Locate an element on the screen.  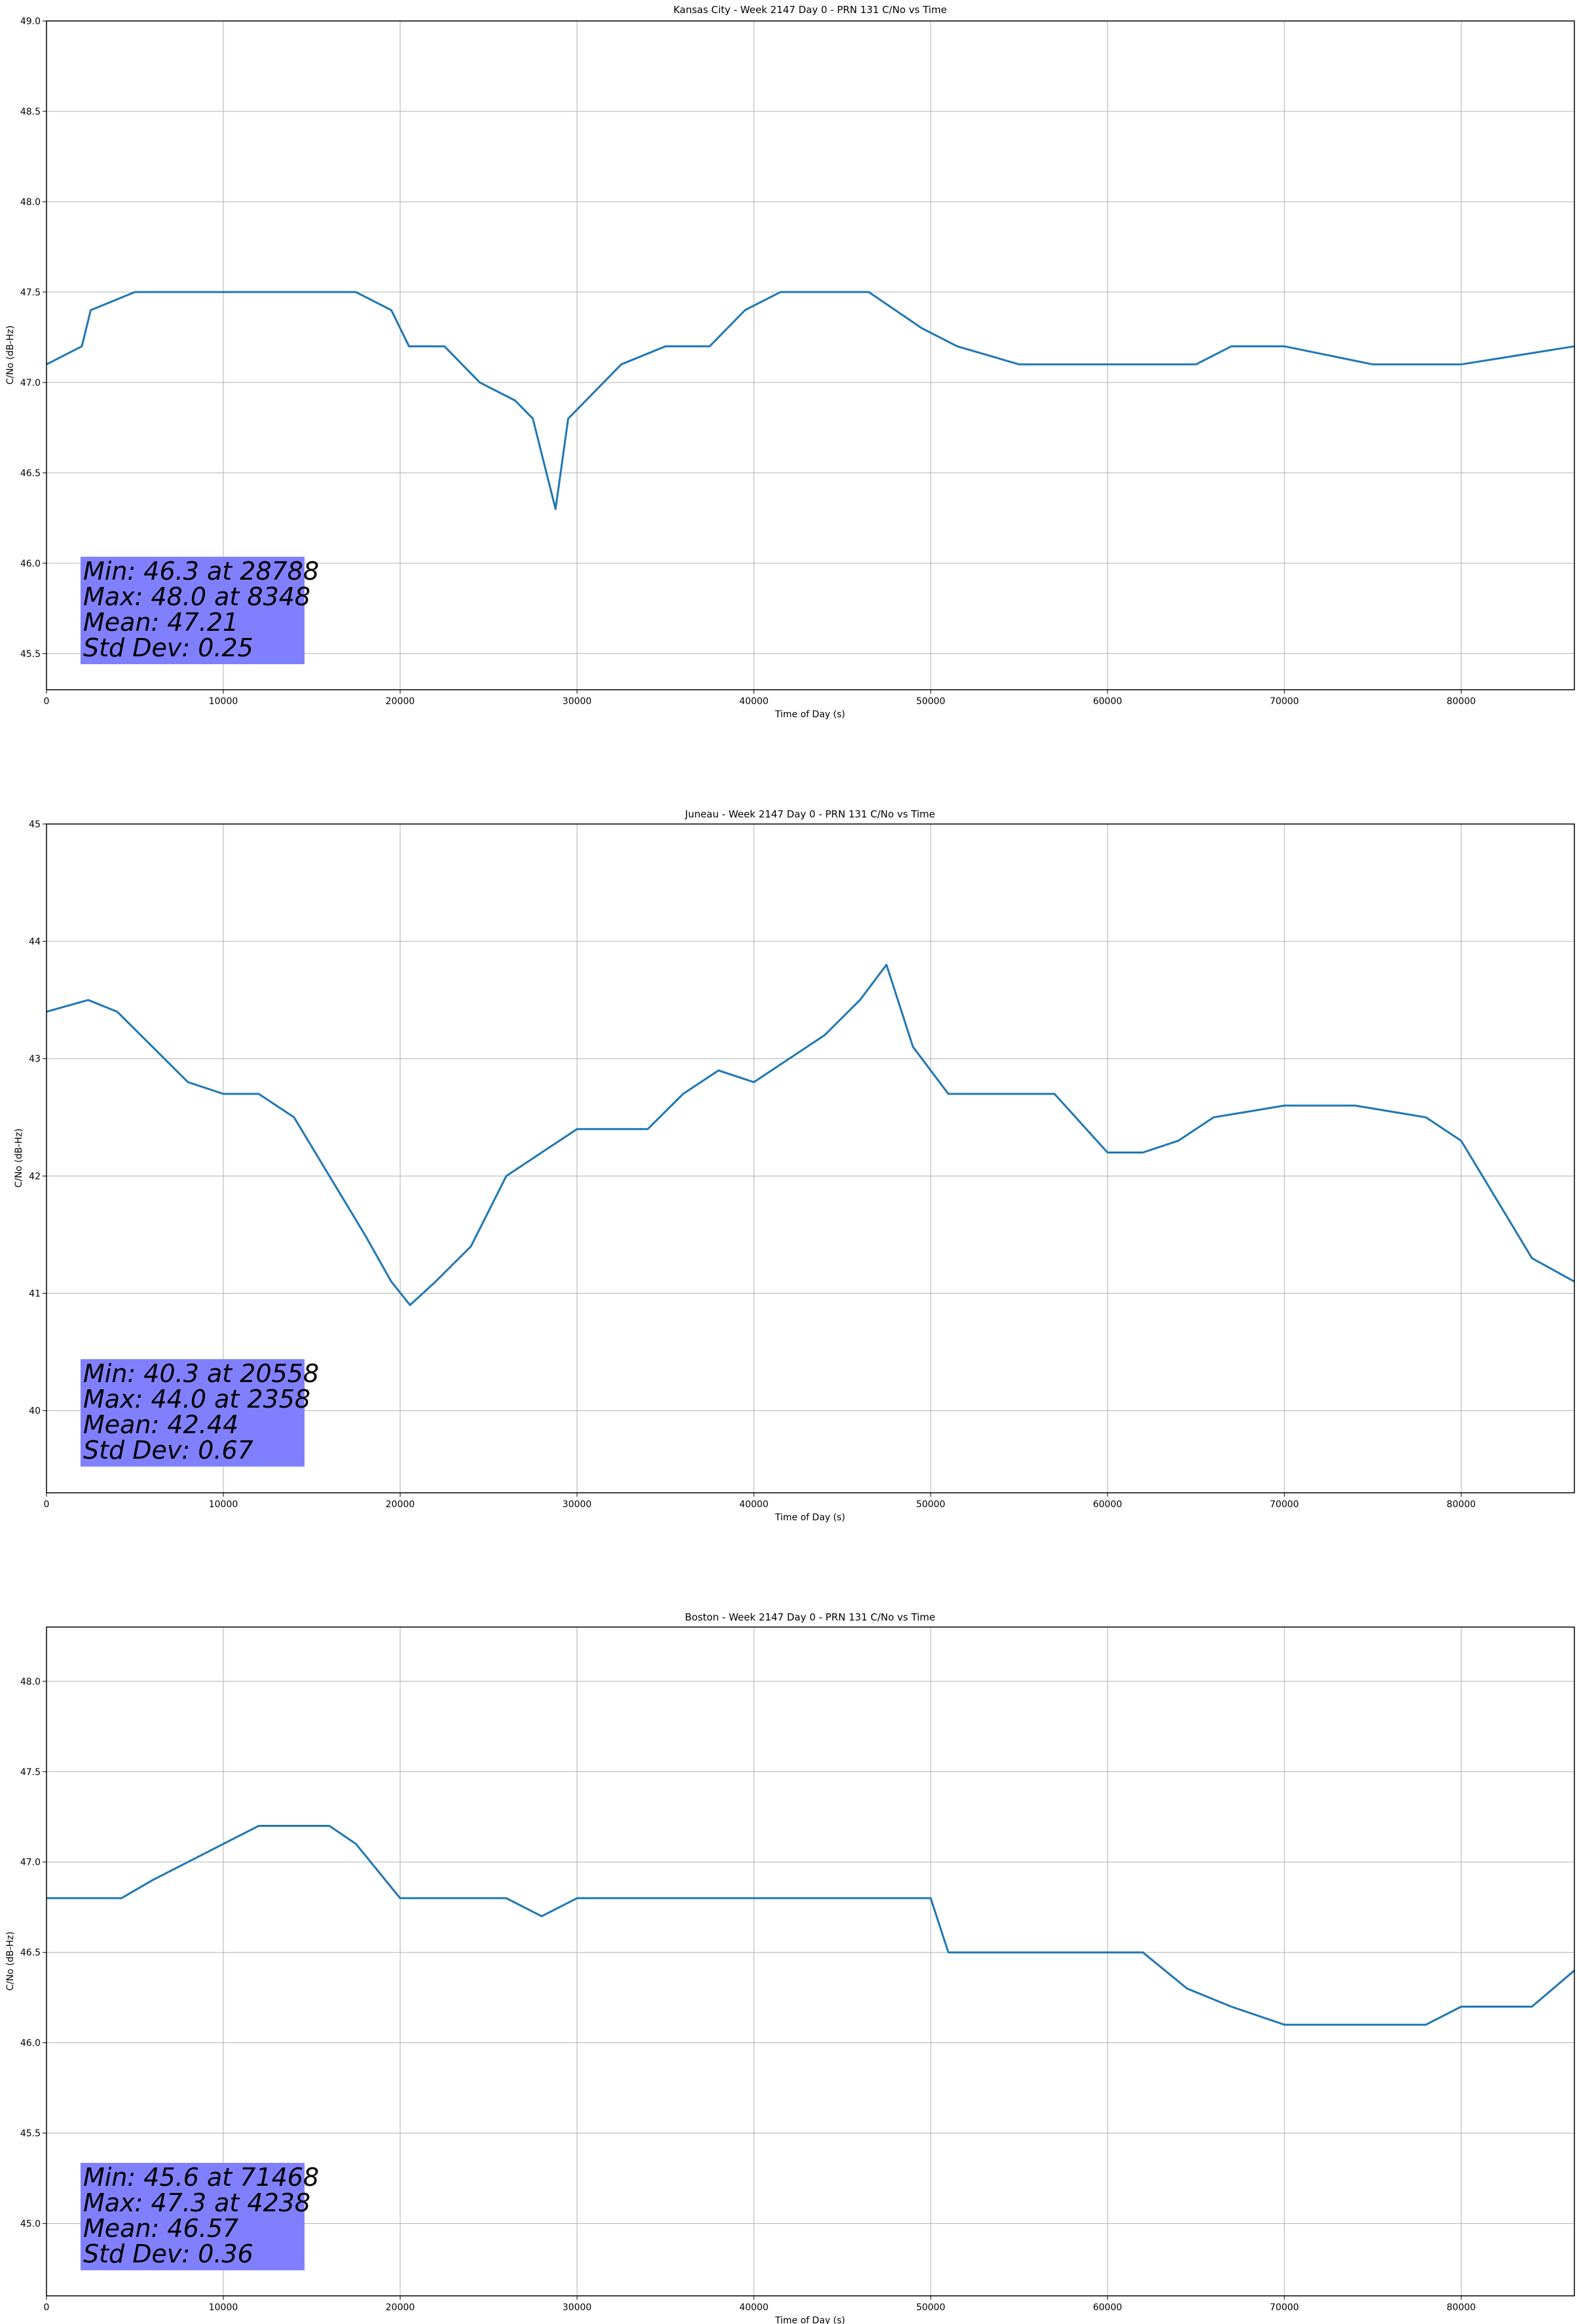
stats-std-dev-text: Std Dev: 0.36 is located at coordinates (168, 2254).